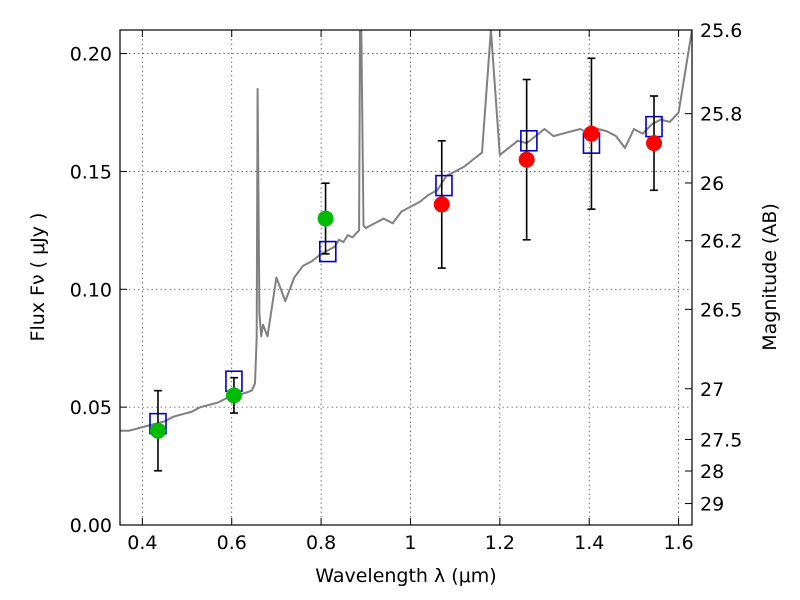 The height and width of the screenshot is (600, 800). What do you see at coordinates (142, 543) in the screenshot?
I see `x-tick-label: 0.4` at bounding box center [142, 543].